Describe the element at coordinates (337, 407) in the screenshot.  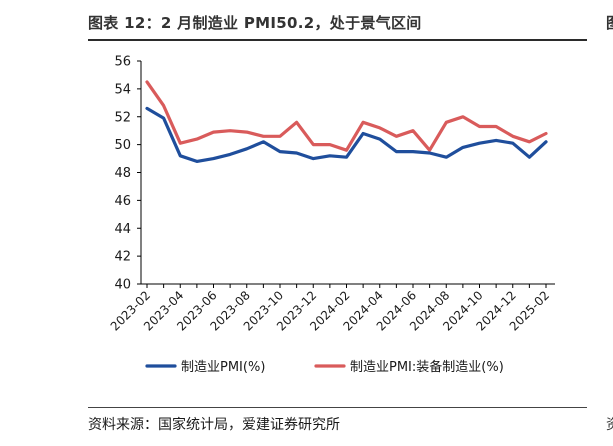
I see `footer-rule` at that location.